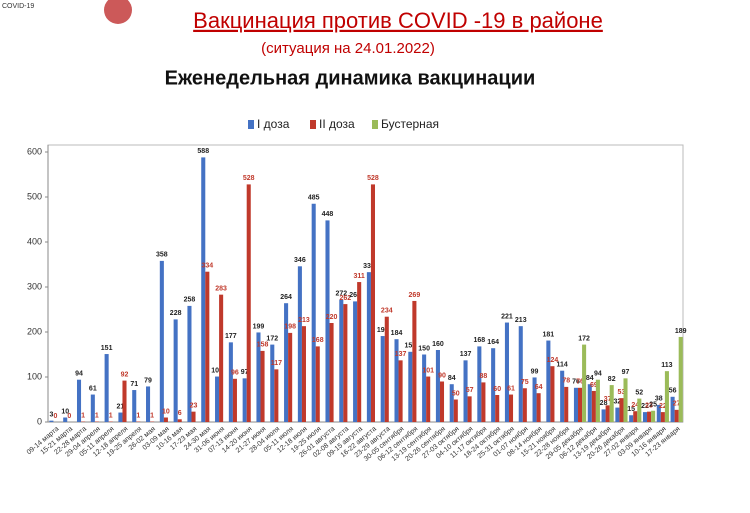  I want to click on data-label: 32, so click(617, 401).